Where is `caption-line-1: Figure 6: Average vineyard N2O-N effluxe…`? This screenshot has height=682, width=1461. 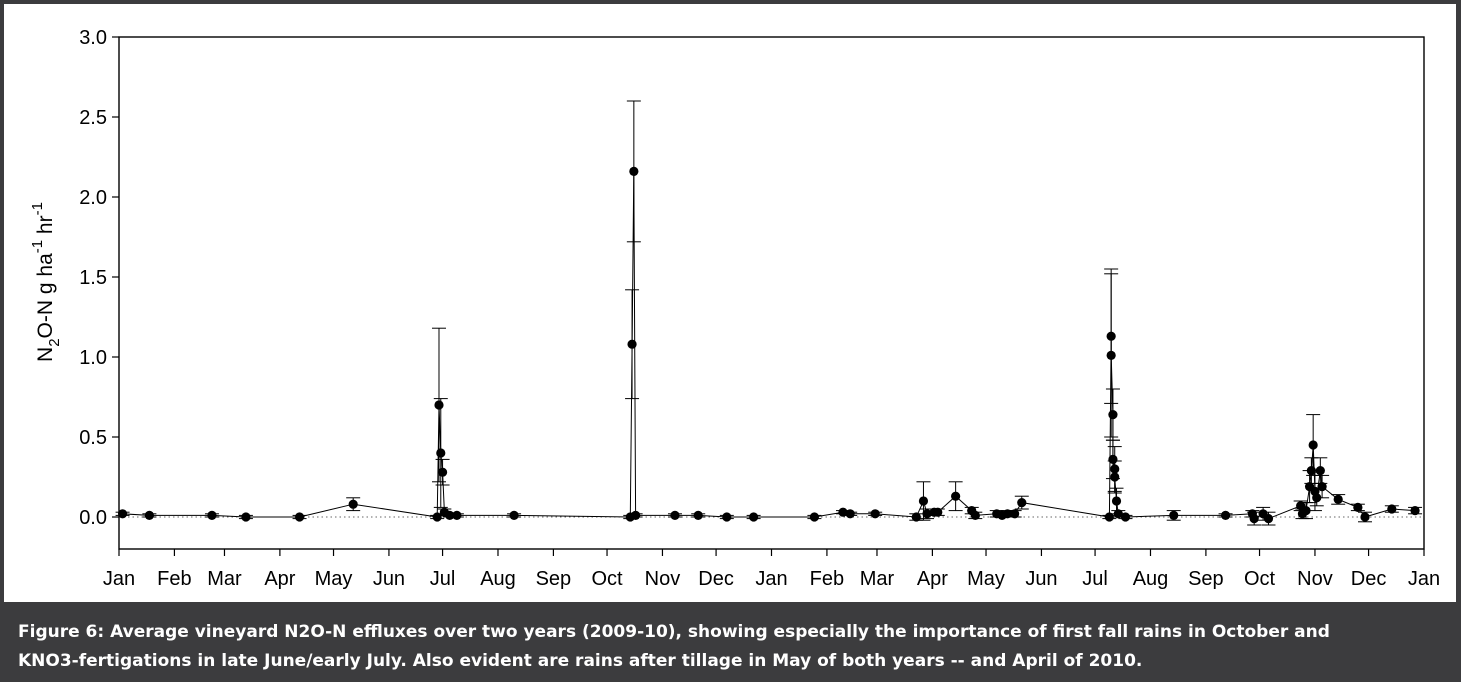
caption-line-1: Figure 6: Average vineyard N2O-N effluxe… is located at coordinates (674, 632).